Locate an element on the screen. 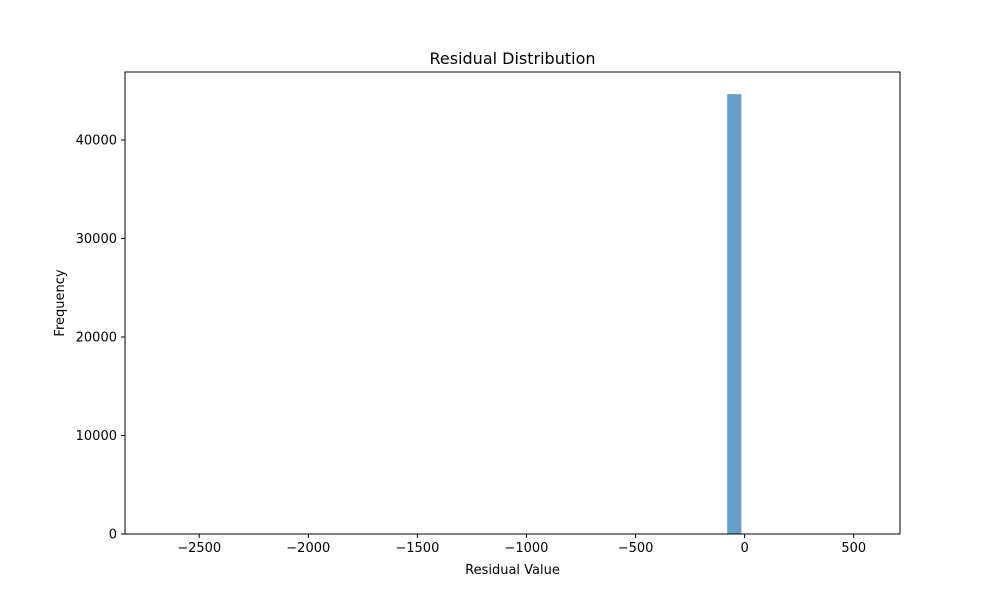  x-axis-ticks: −2500 −2000 −1500 −1000 −500 0 500 is located at coordinates (521, 545).